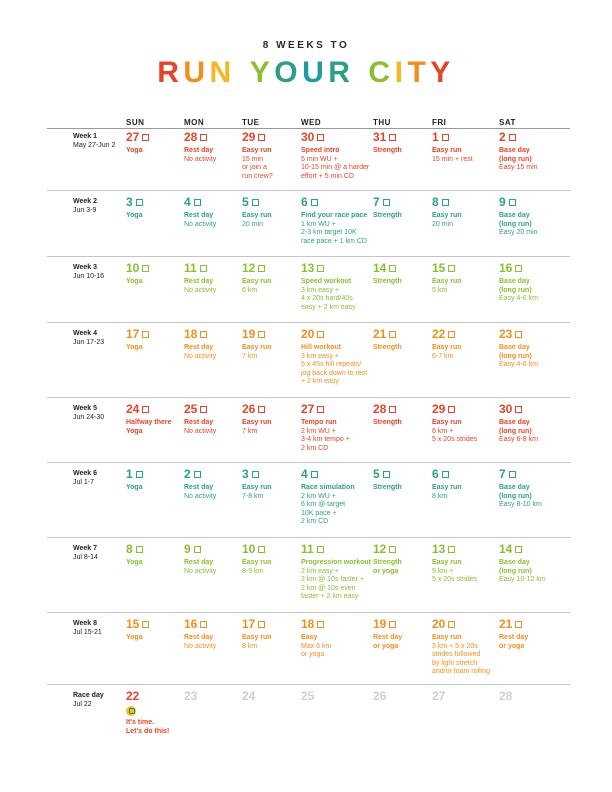 This screenshot has width=612, height=792. Describe the element at coordinates (275, 419) in the screenshot. I see `day-cell: 26 Easy run 7 km` at that location.